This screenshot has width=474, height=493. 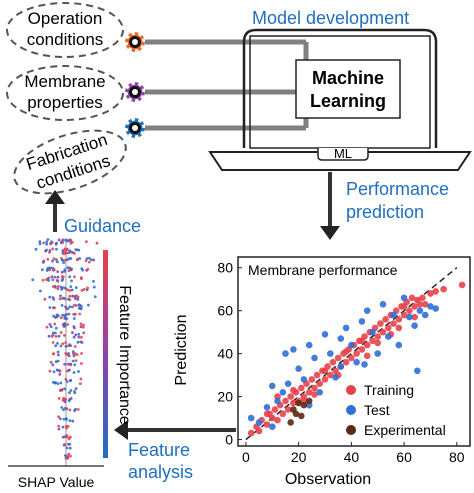 What do you see at coordinates (225, 311) in the screenshot?
I see `y-tick-label: 60` at bounding box center [225, 311].